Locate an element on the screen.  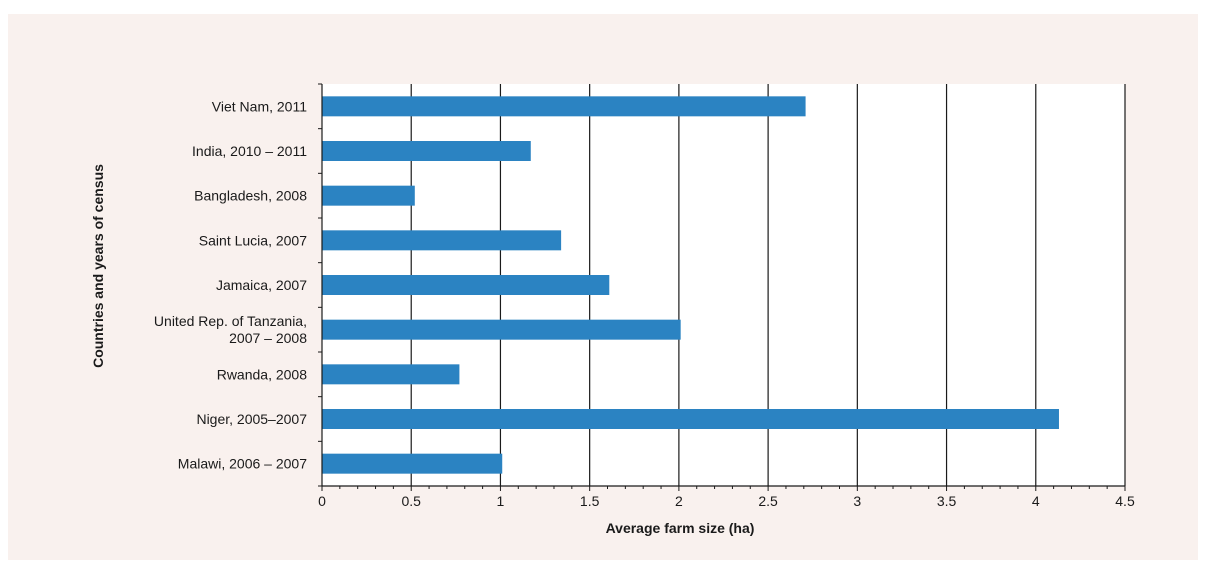
y-tick-label: Rwanda, 2008 is located at coordinates (262, 374).